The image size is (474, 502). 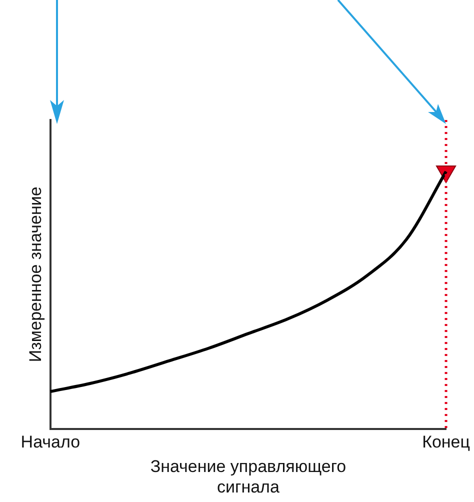 What do you see at coordinates (50, 442) in the screenshot?
I see `x-tick-label: Начало` at bounding box center [50, 442].